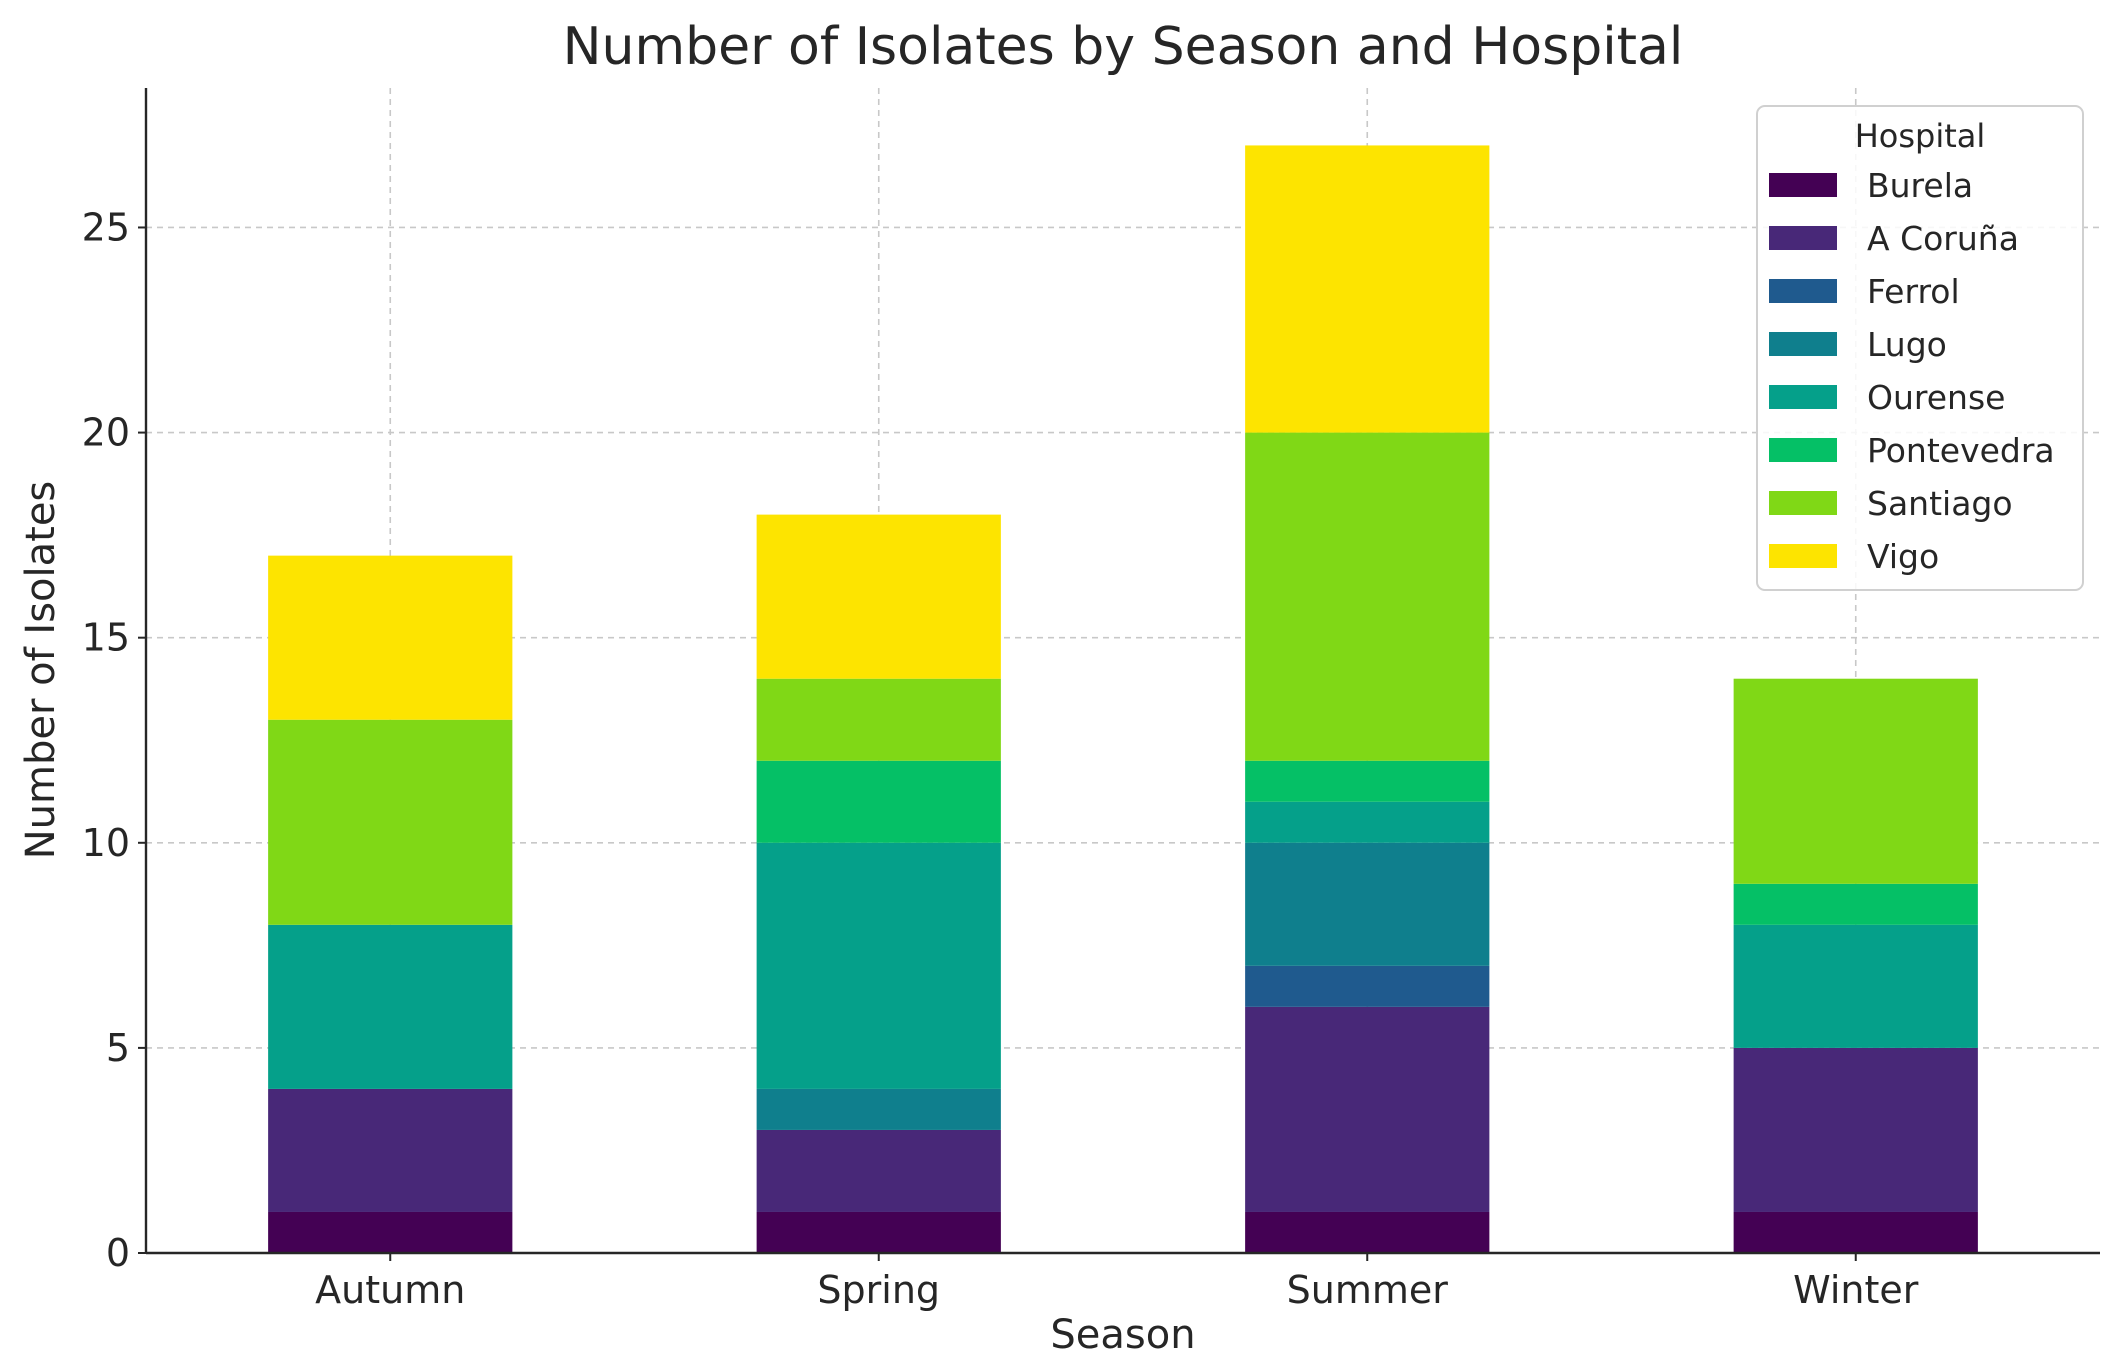 Image resolution: width=2114 pixels, height=1358 pixels. What do you see at coordinates (118, 1253) in the screenshot?
I see `y-tick-label: 0` at bounding box center [118, 1253].